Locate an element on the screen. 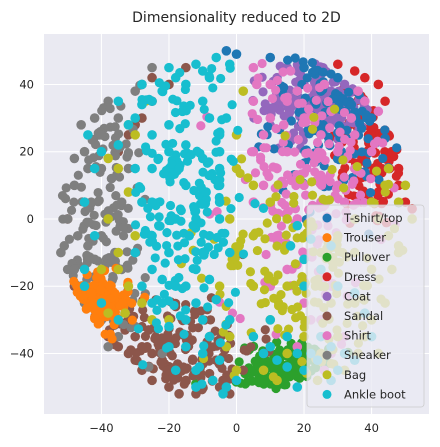 The width and height of the screenshot is (440, 447). x-tick-label: 20 is located at coordinates (304, 428).